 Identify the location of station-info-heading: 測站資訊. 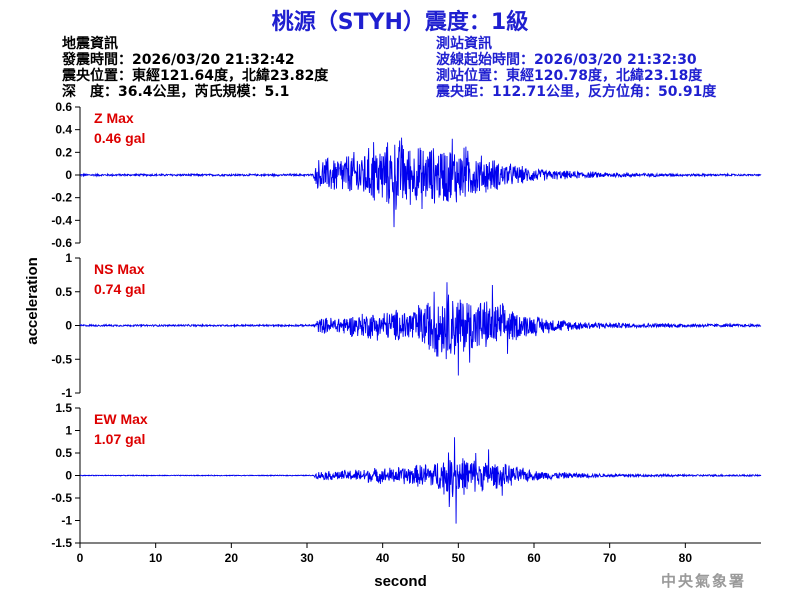
(464, 44).